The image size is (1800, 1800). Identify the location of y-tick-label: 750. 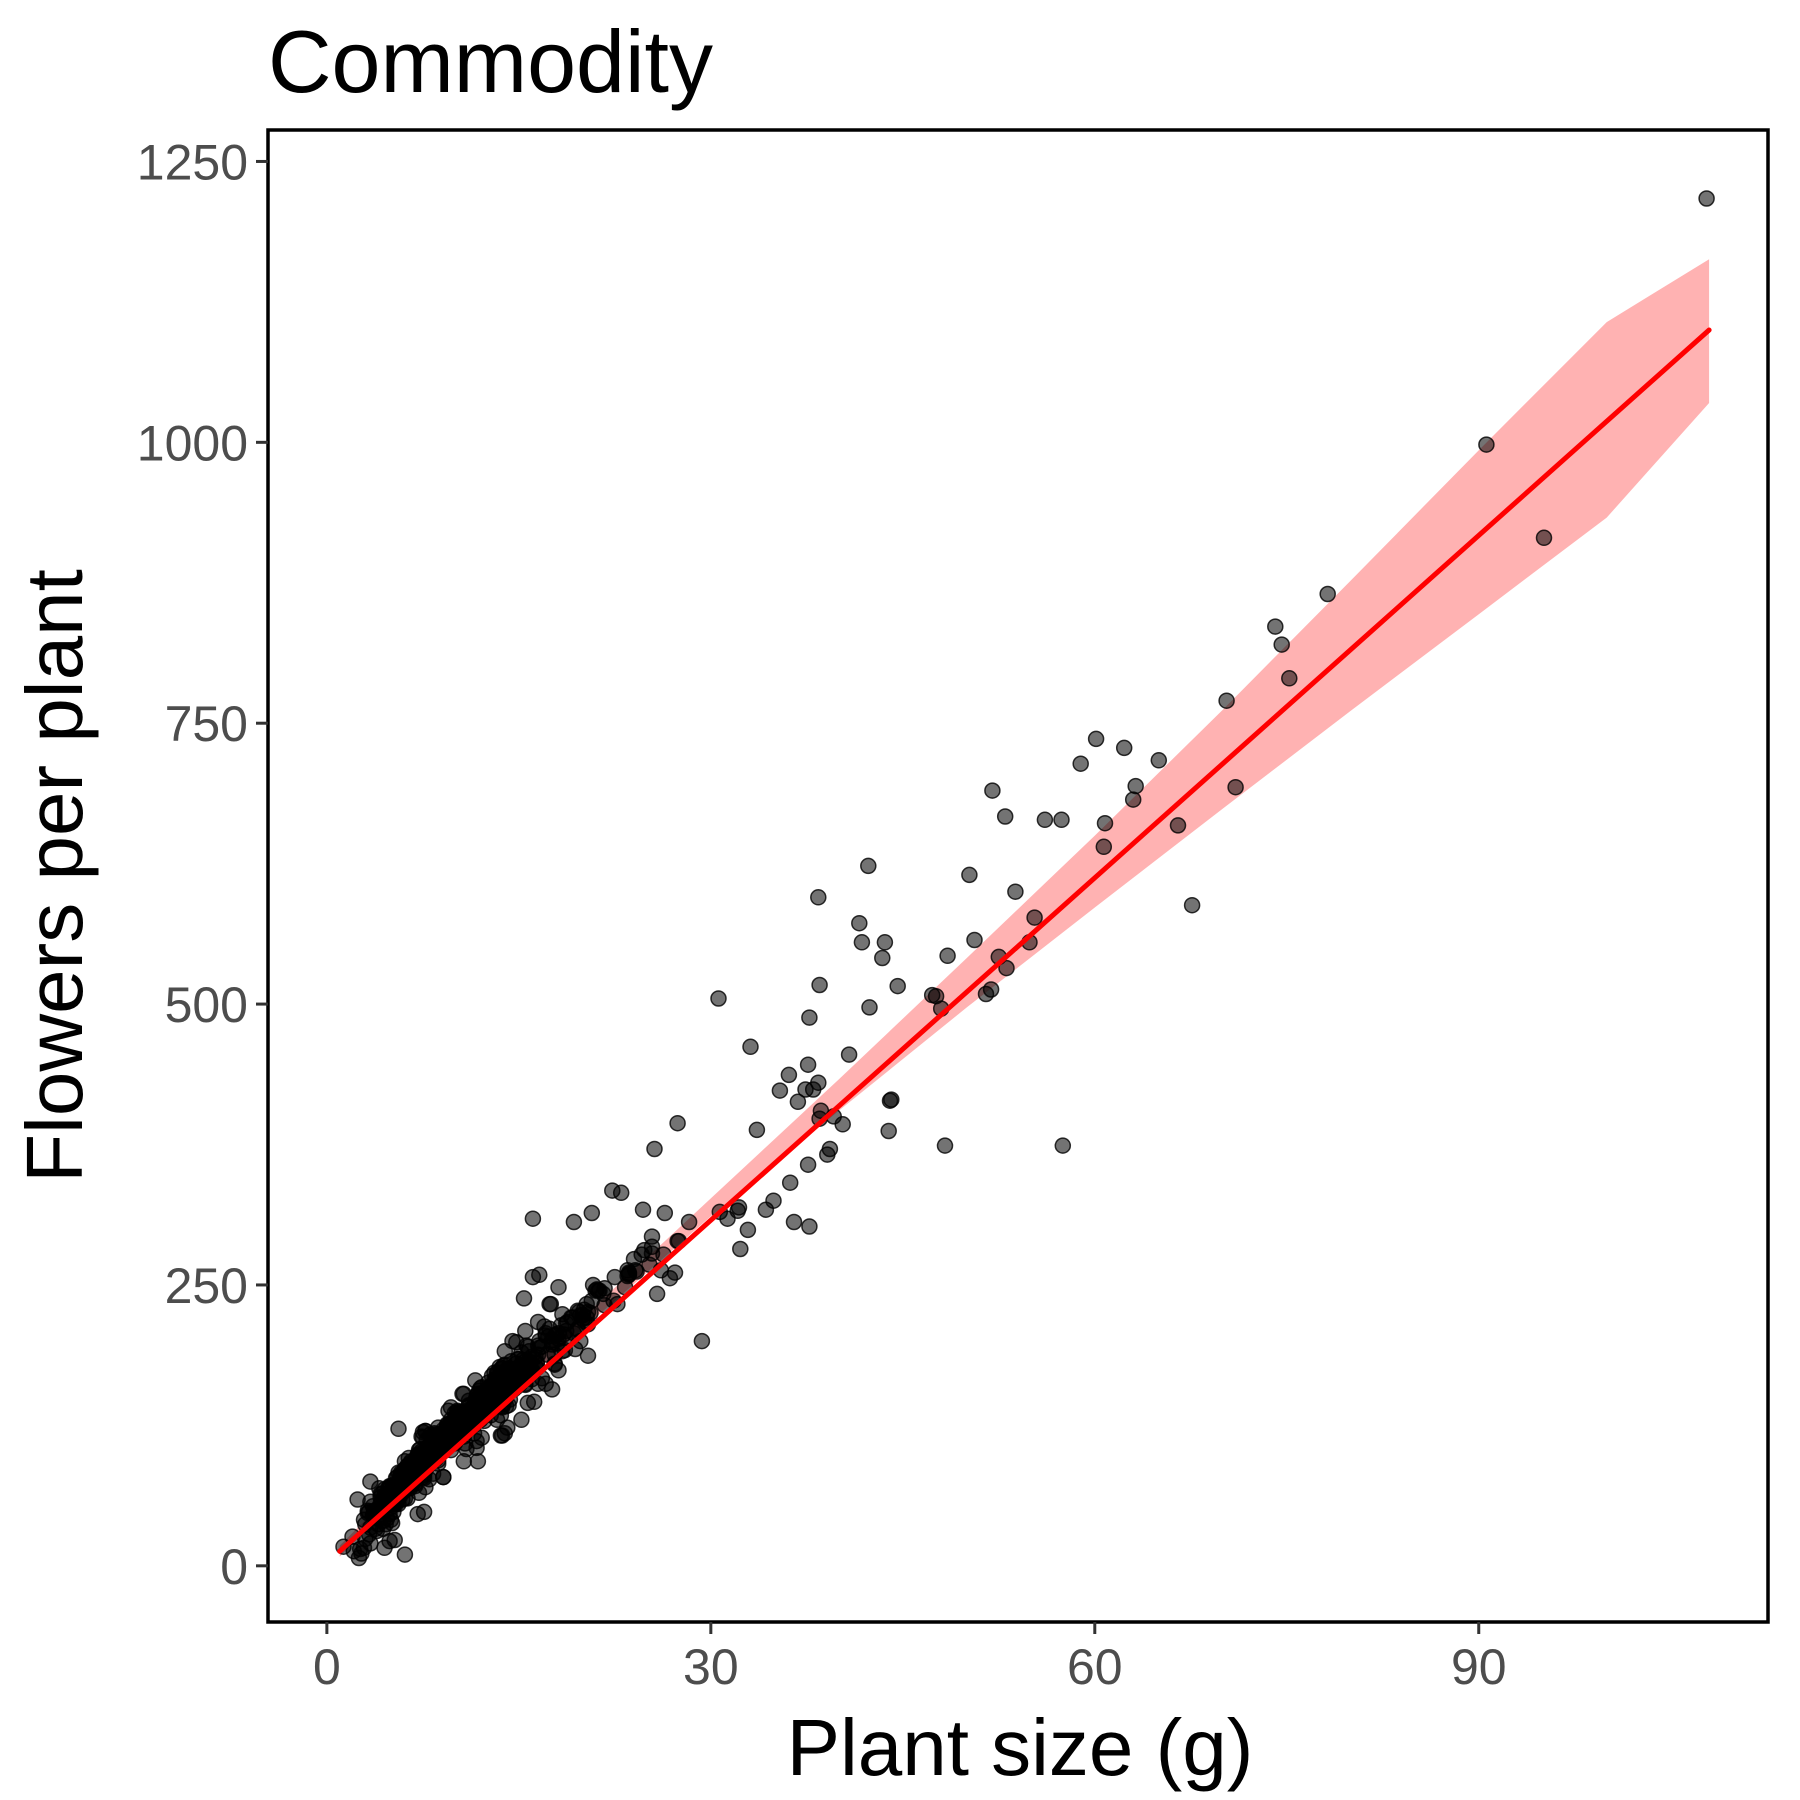
(206, 724).